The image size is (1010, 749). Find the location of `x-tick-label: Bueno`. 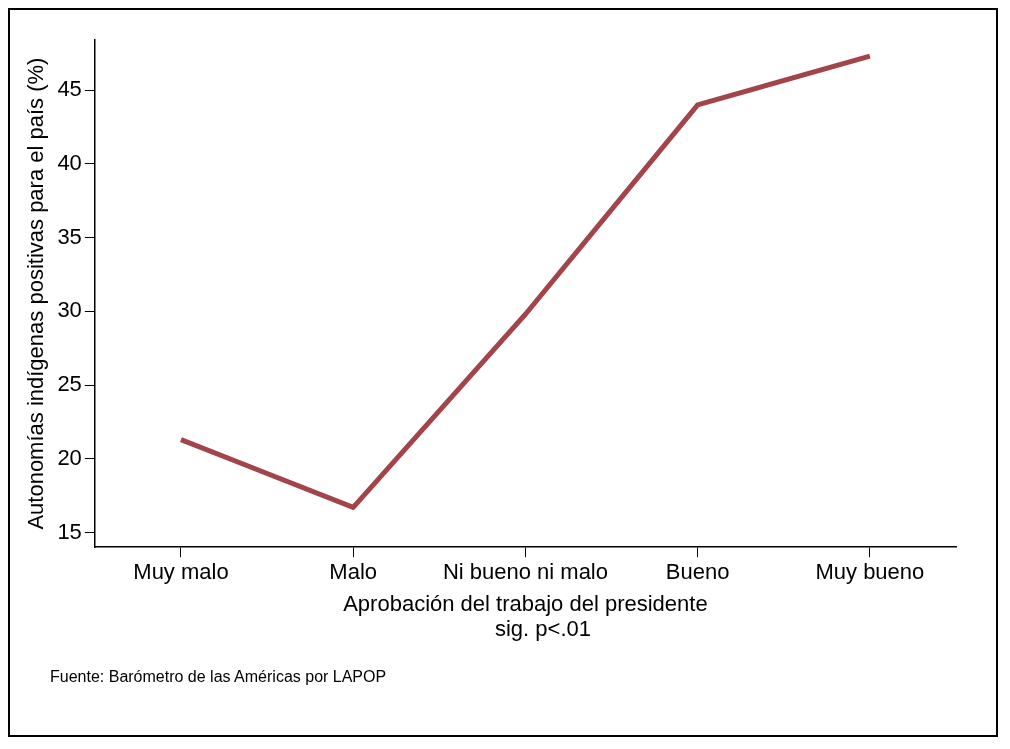

x-tick-label: Bueno is located at coordinates (697, 572).